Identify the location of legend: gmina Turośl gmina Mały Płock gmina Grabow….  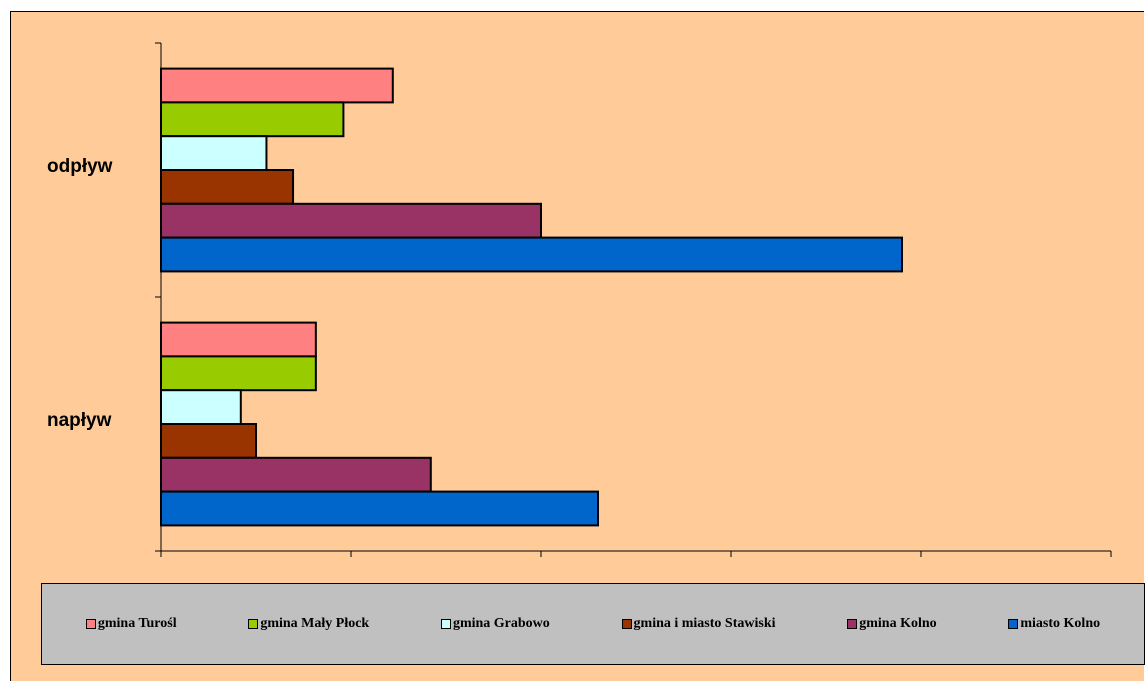
(593, 624).